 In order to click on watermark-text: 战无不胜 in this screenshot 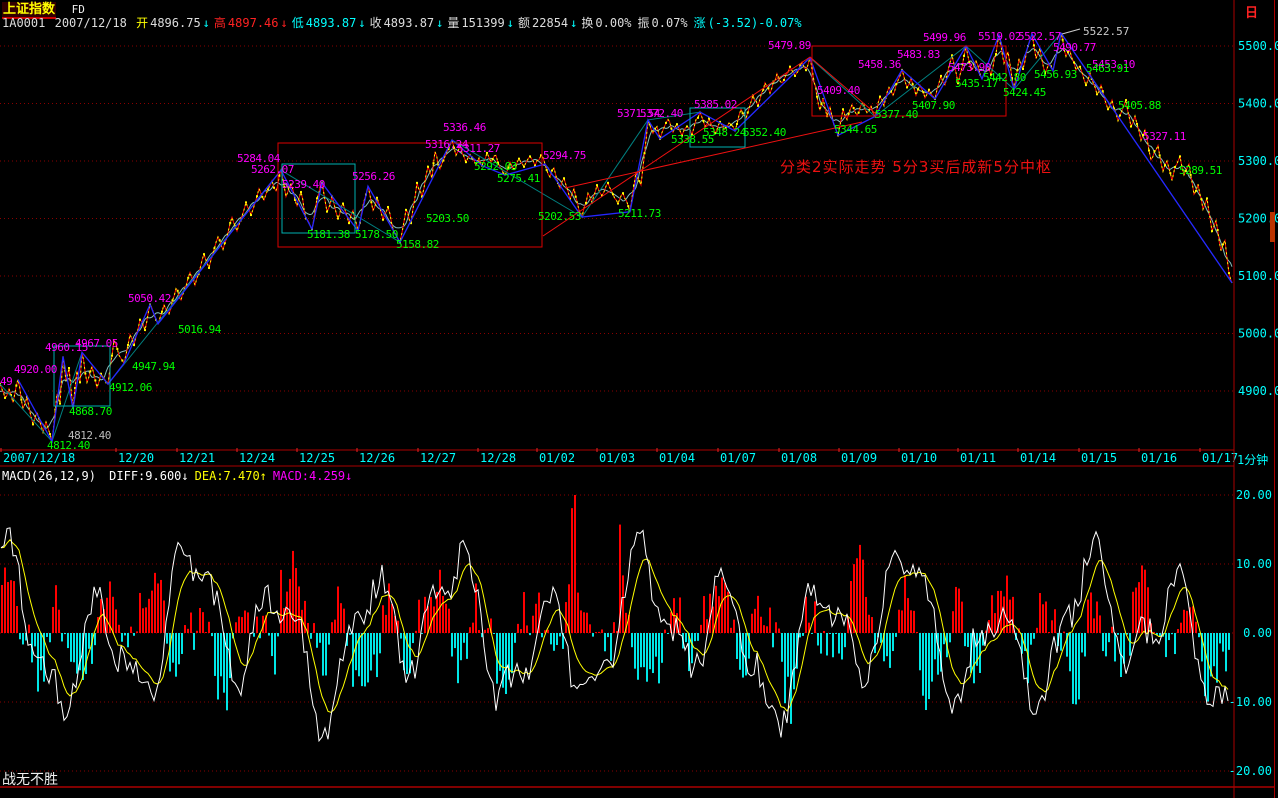, I will do `click(30, 780)`.